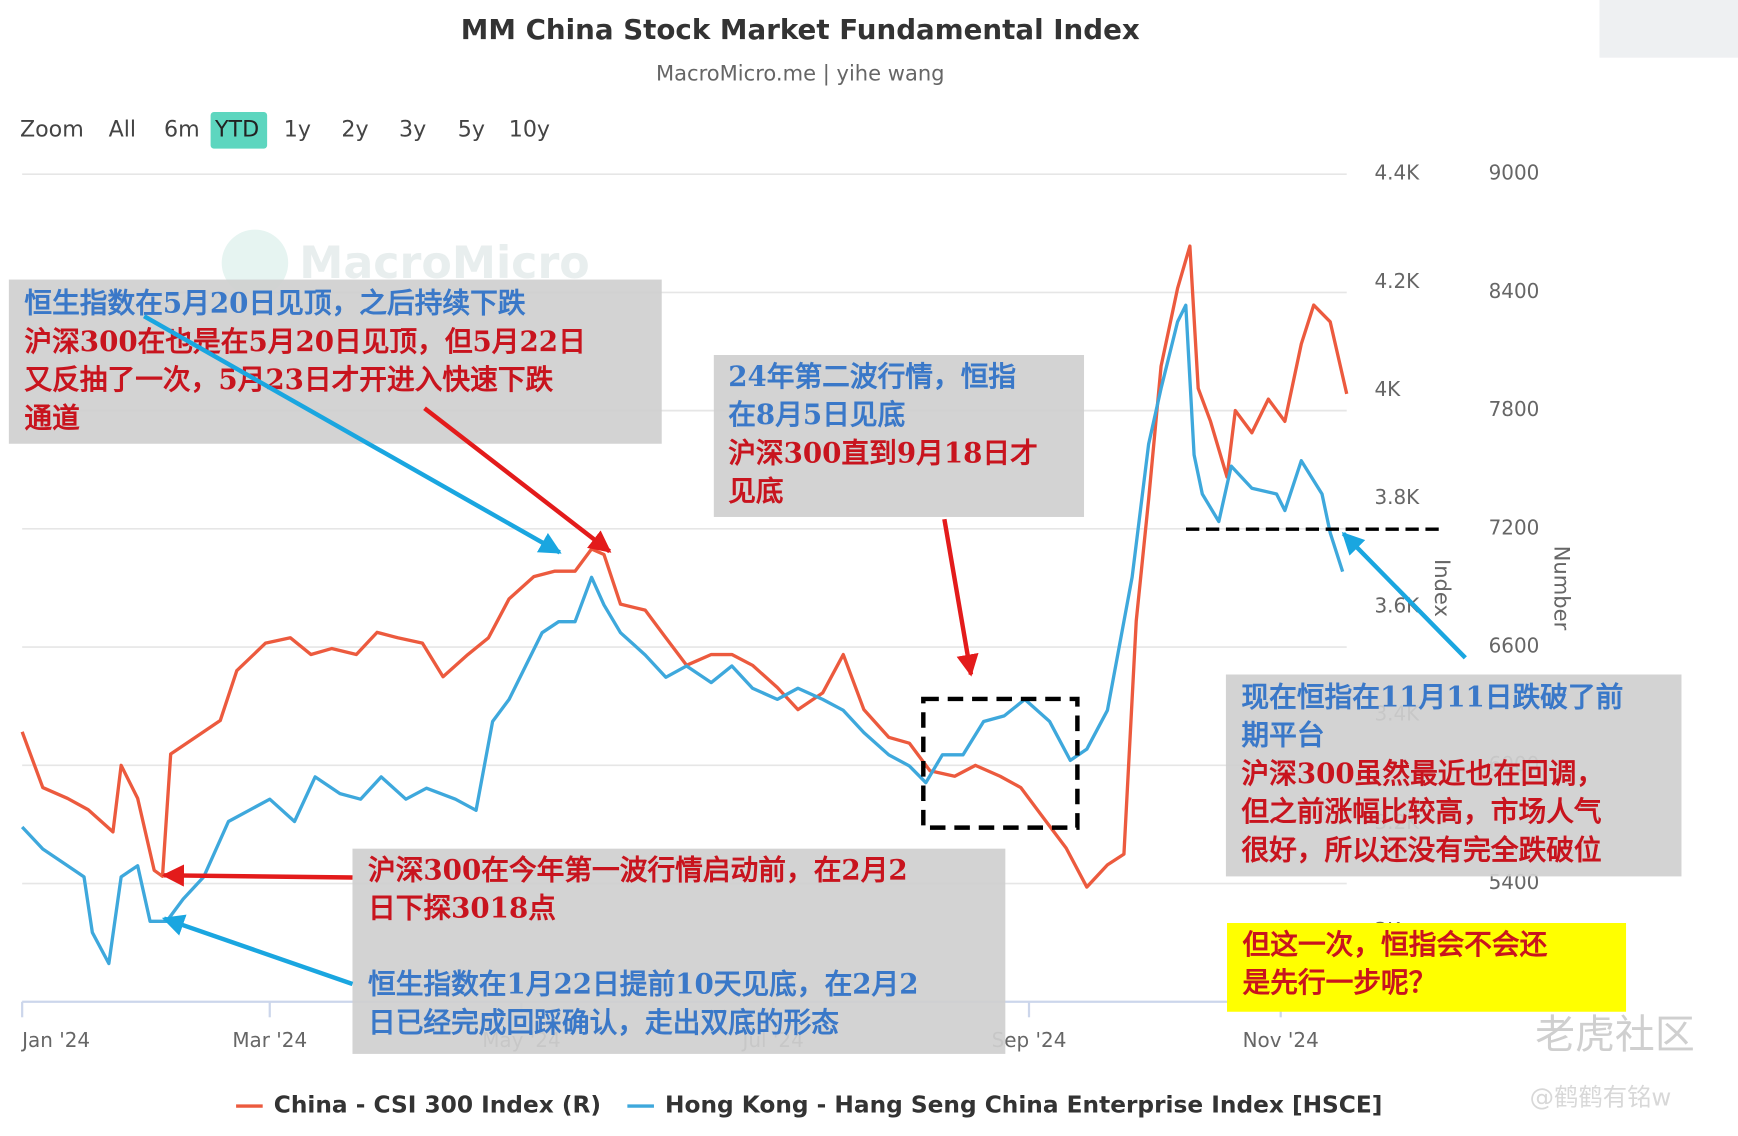 Image resolution: width=1738 pixels, height=1136 pixels. What do you see at coordinates (462, 908) in the screenshot?
I see `annotation-text: 日下探3018点` at bounding box center [462, 908].